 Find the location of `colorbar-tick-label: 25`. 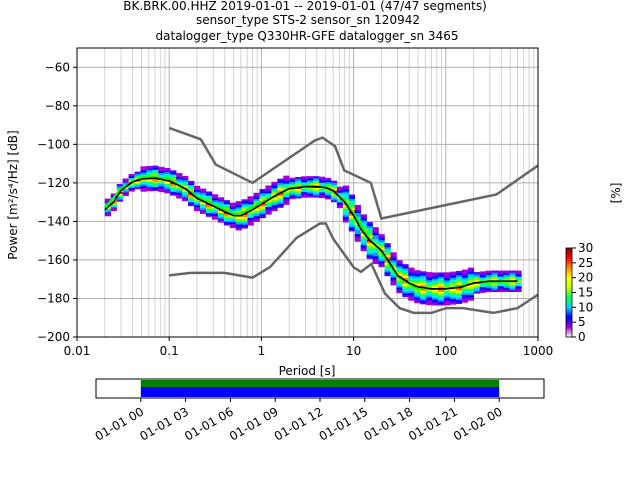

colorbar-tick-label: 25 is located at coordinates (585, 263).